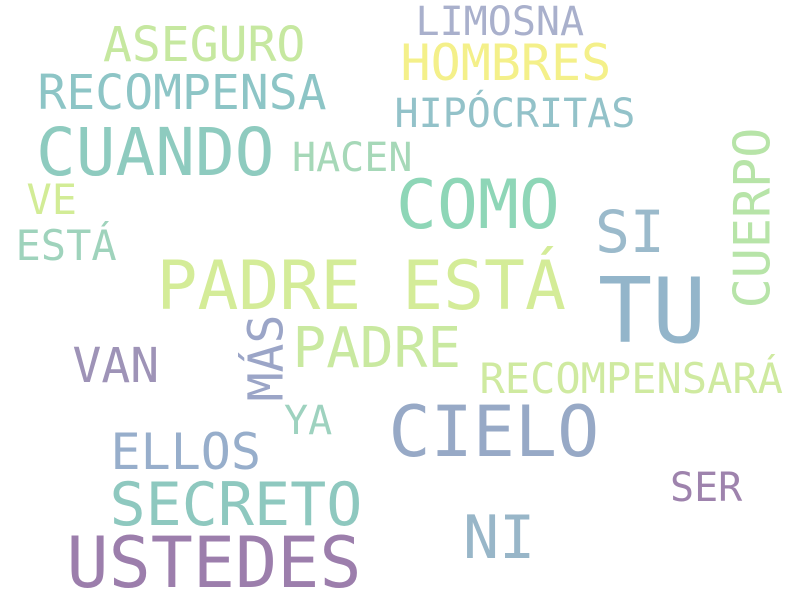  What do you see at coordinates (499, 538) in the screenshot?
I see `word-23: NI` at bounding box center [499, 538].